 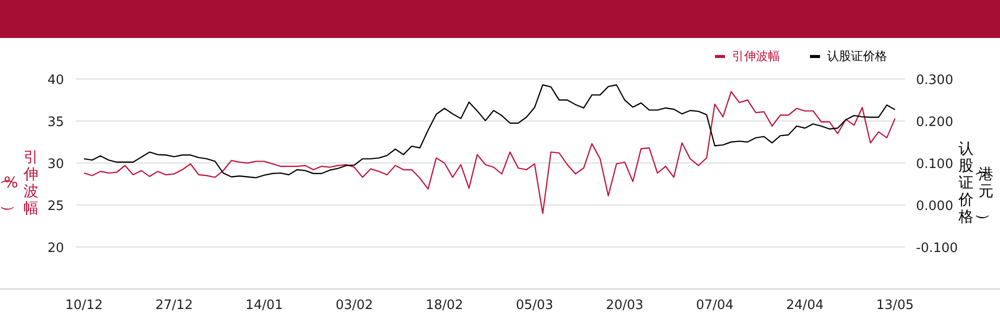 What do you see at coordinates (535, 305) in the screenshot?
I see `x-tick-label: 05/03` at bounding box center [535, 305].